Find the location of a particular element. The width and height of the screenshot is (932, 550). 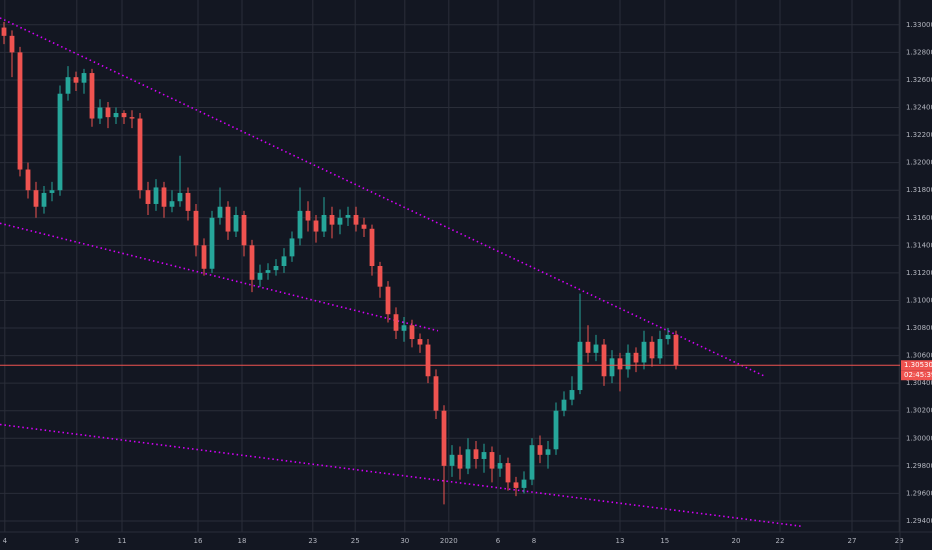

y-tick-label: 1.30000 is located at coordinates (919, 438).